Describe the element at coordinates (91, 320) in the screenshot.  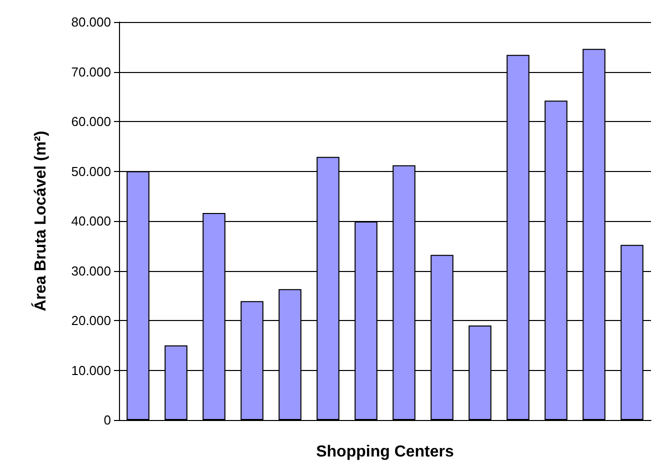
I see `y-tick-label: 20.000` at that location.